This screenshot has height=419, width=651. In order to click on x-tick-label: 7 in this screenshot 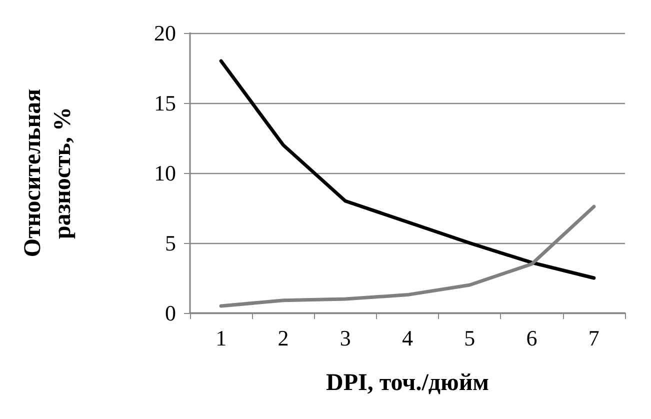, I will do `click(594, 338)`.